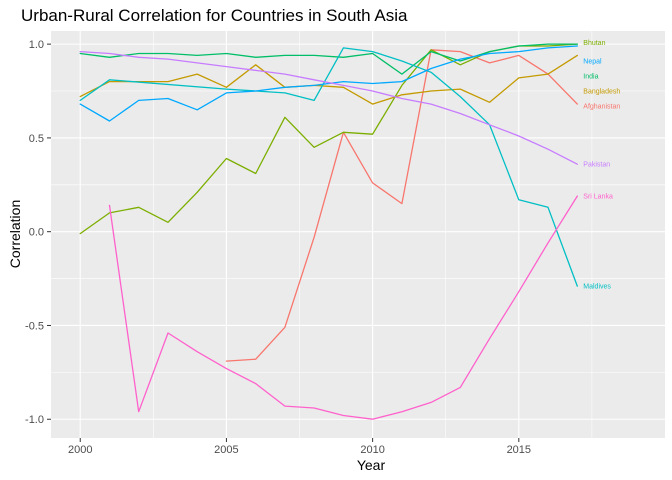 This screenshot has height=480, width=672. Describe the element at coordinates (601, 92) in the screenshot. I see `series-label-bangladesh: Bangladesh` at that location.